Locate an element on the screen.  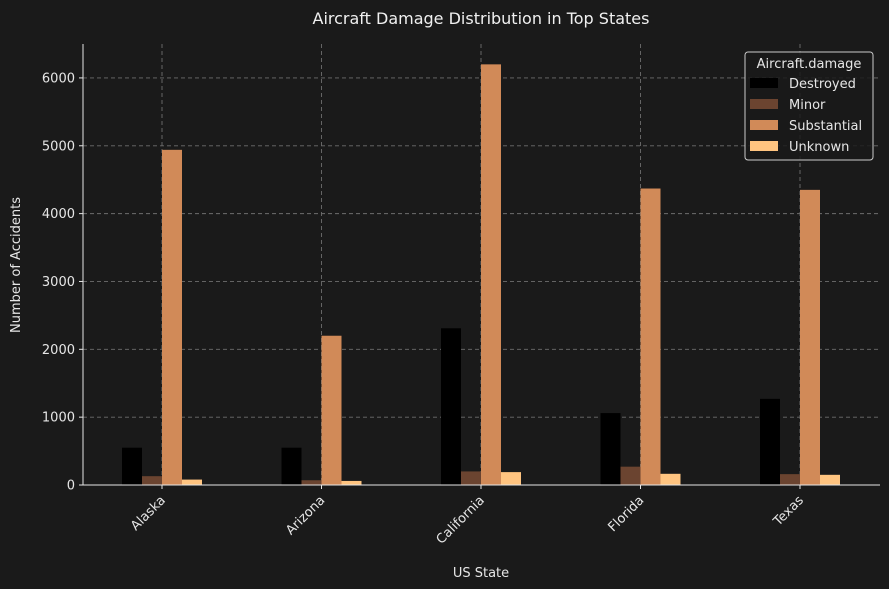
x-tick-label: California is located at coordinates (461, 520).